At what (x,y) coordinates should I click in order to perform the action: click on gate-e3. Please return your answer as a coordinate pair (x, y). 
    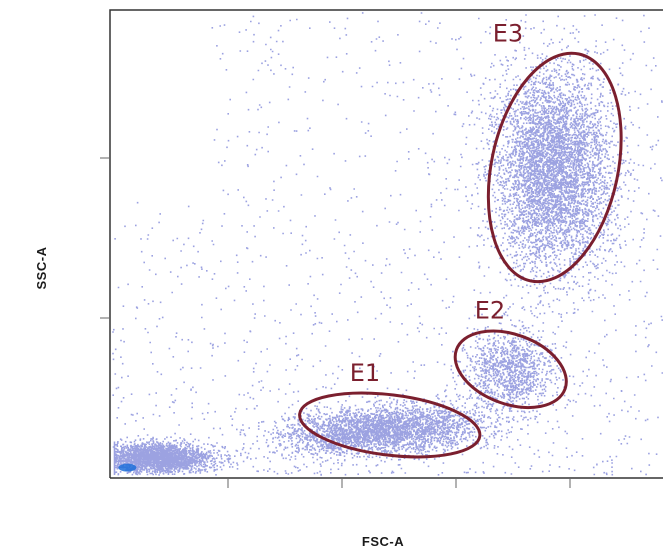
    Looking at the image, I should click on (554, 167).